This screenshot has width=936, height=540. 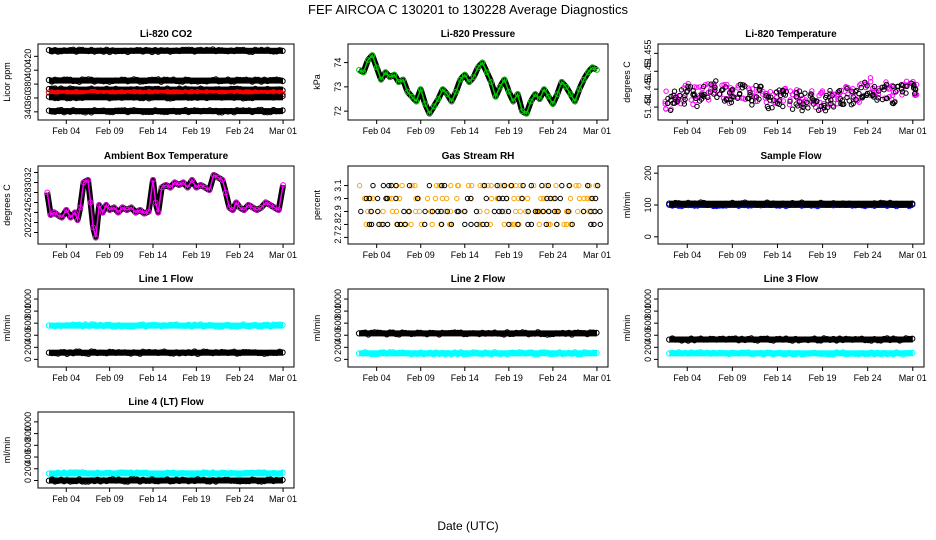 I want to click on y-tick-label: 340, so click(x=28, y=111).